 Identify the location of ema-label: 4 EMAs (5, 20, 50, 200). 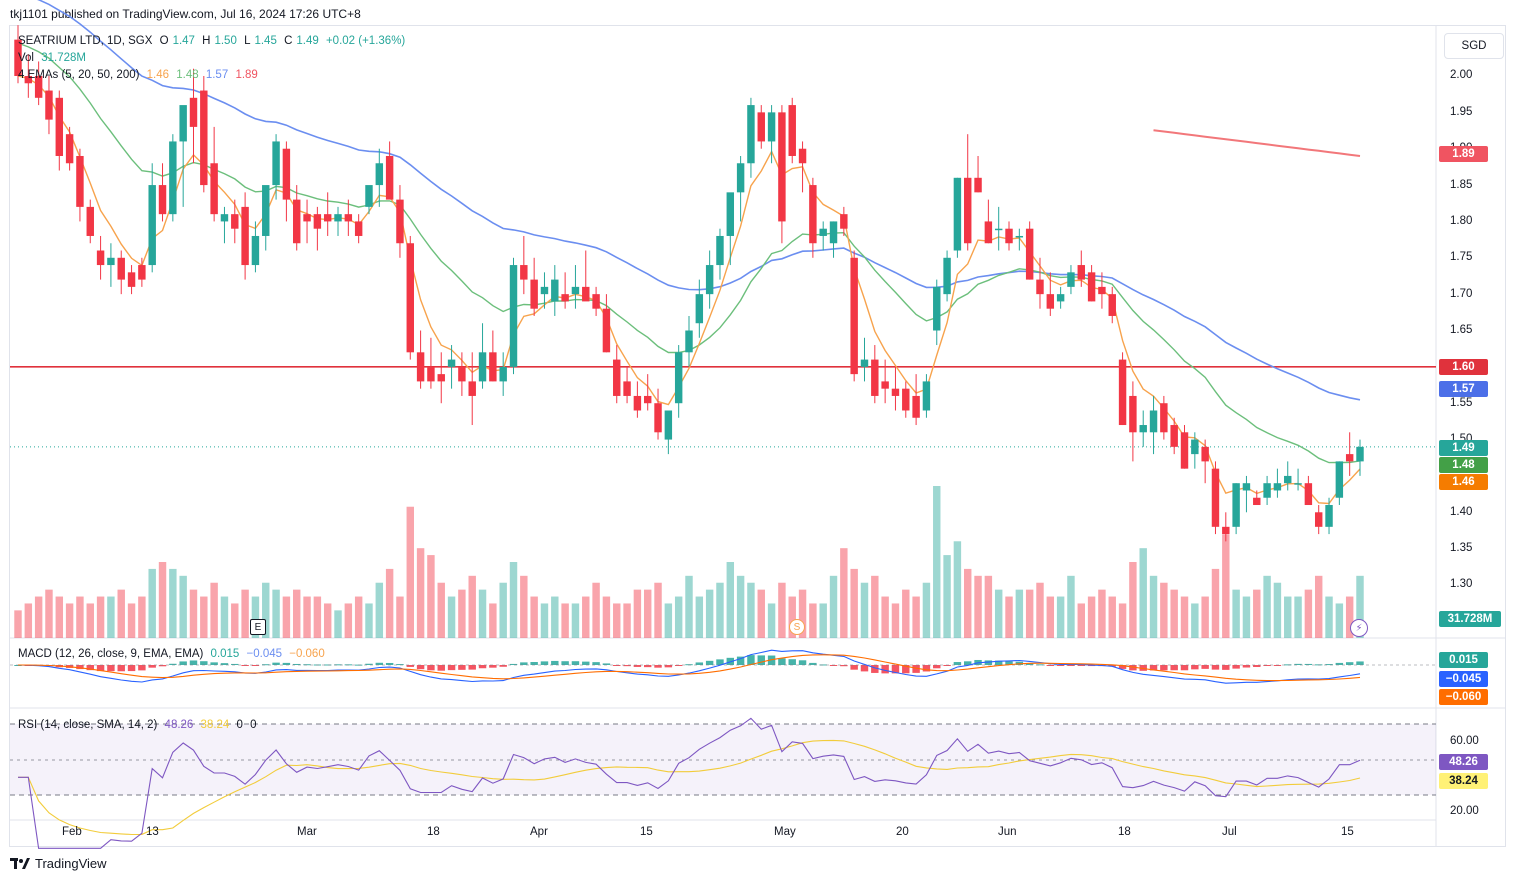
(79, 75).